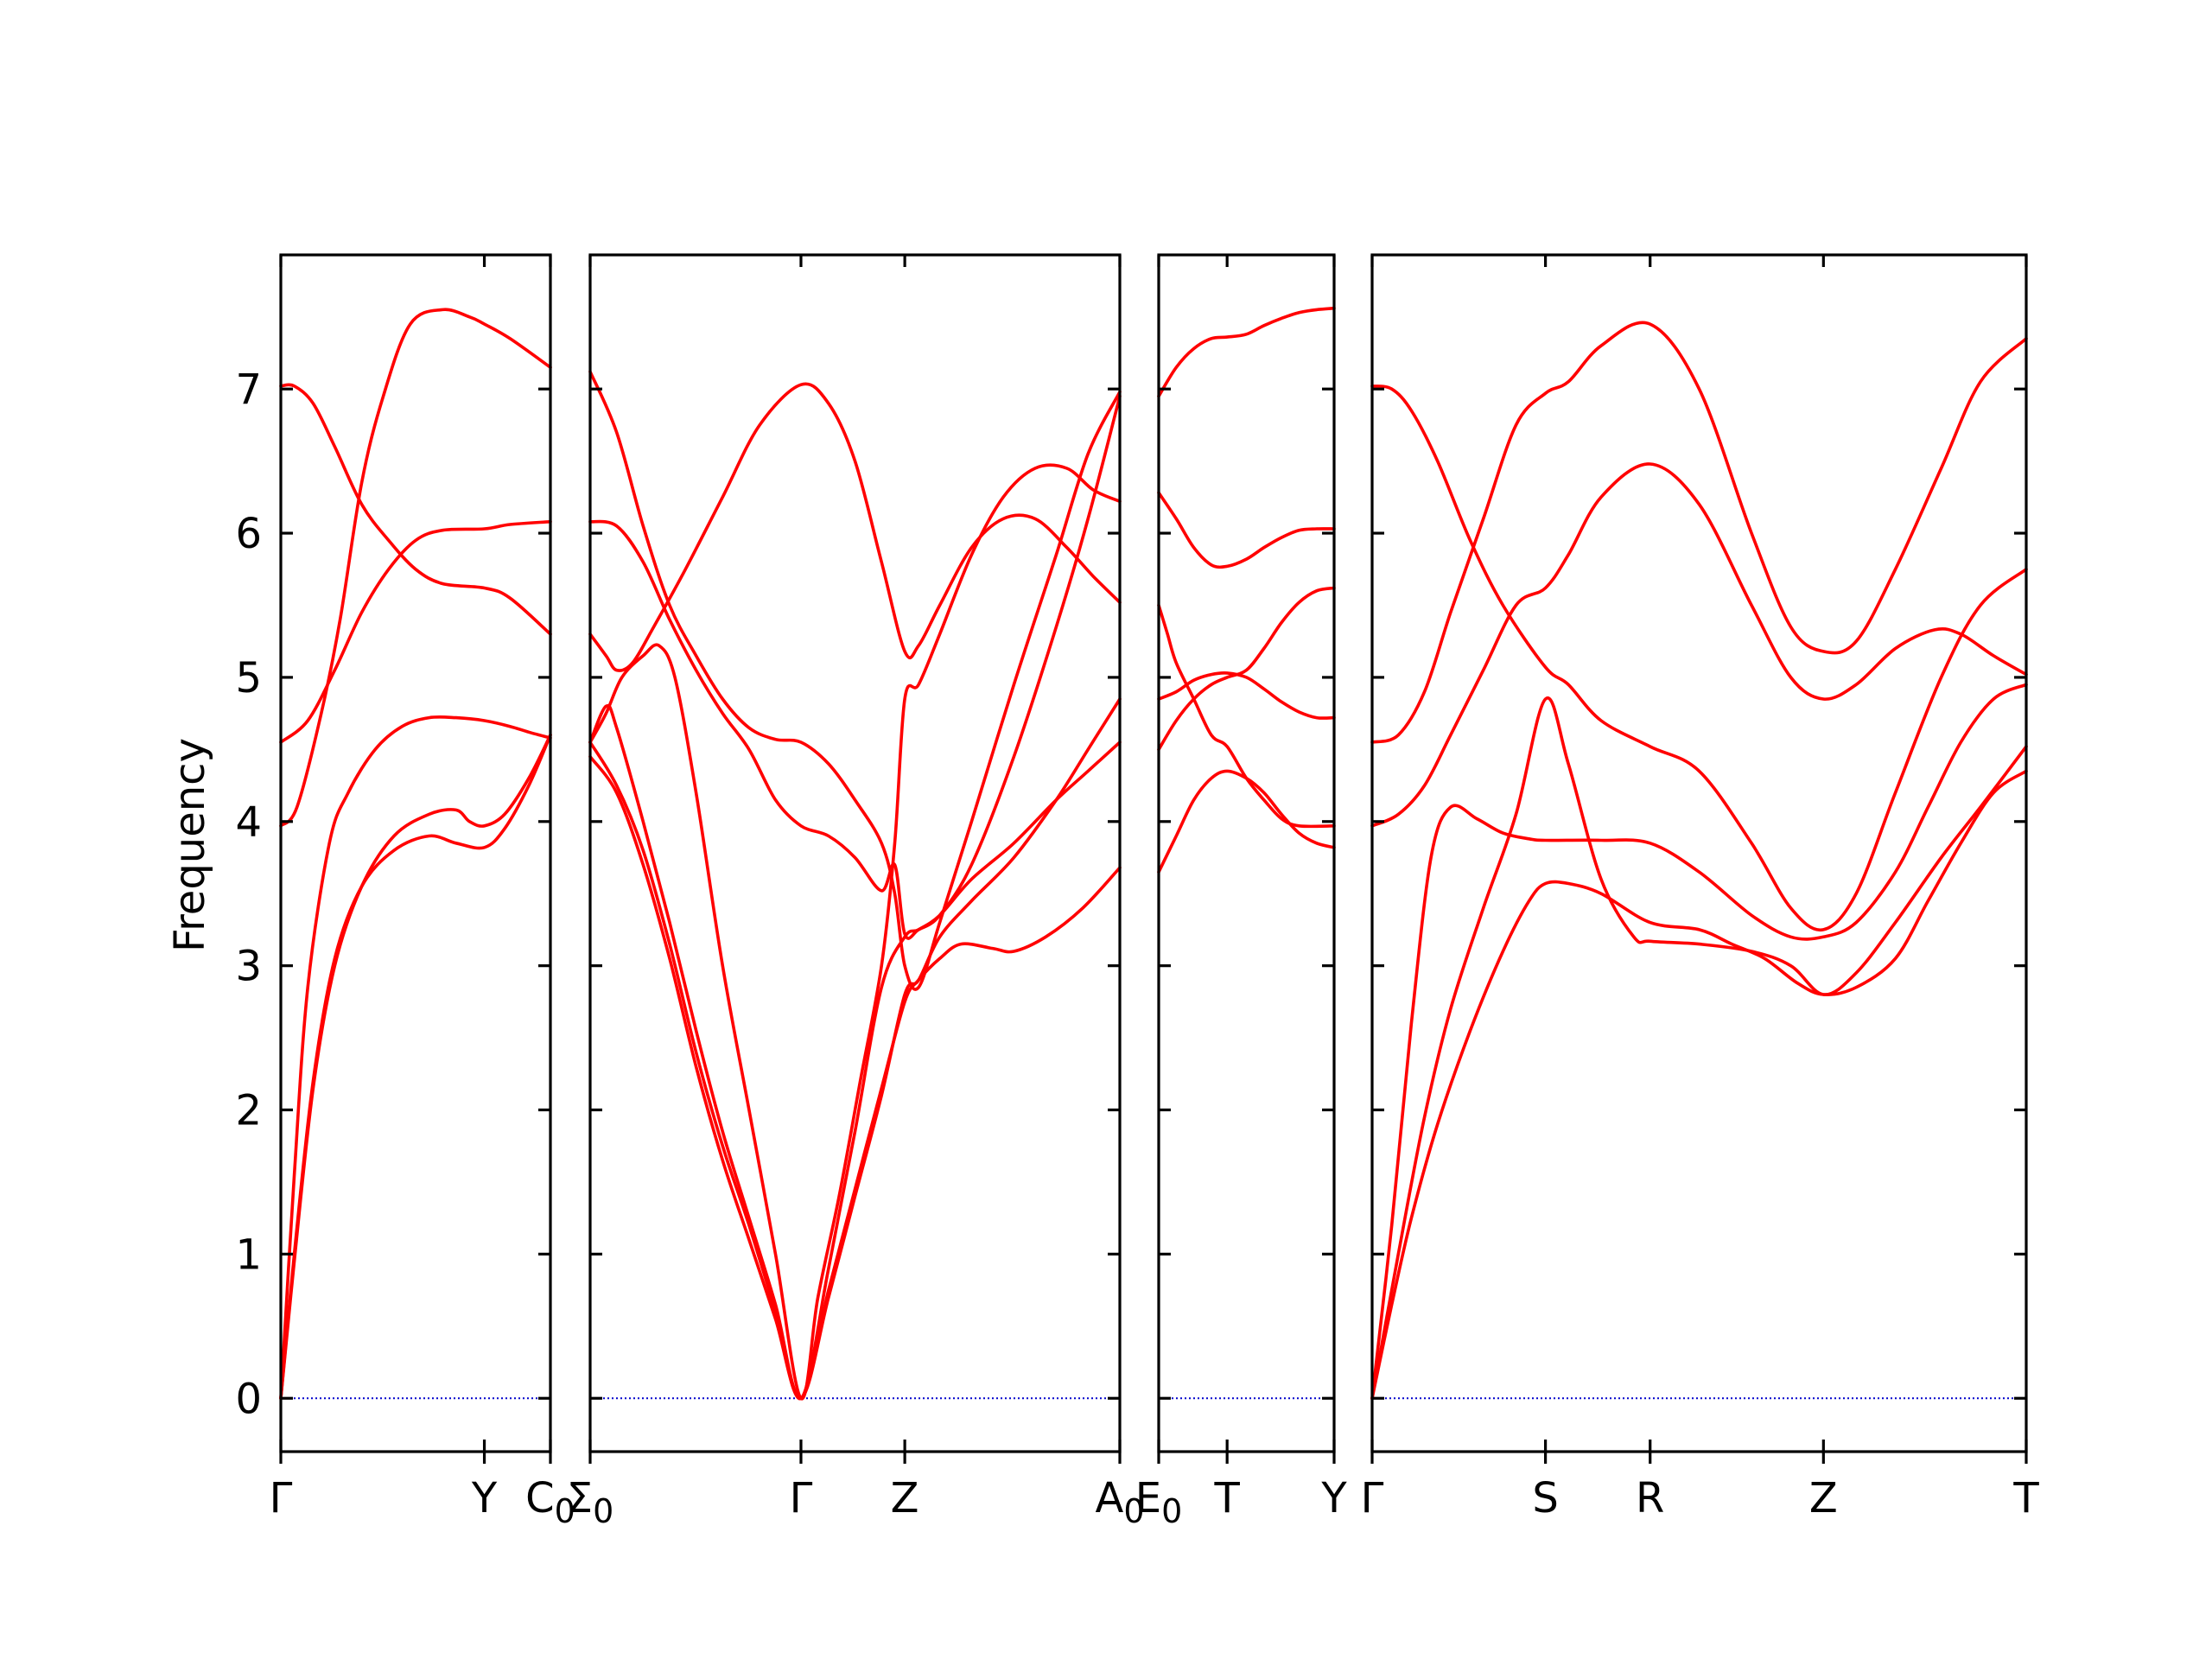 The height and width of the screenshot is (1659, 2212). I want to click on x-tick-label: A0, so click(1119, 1502).